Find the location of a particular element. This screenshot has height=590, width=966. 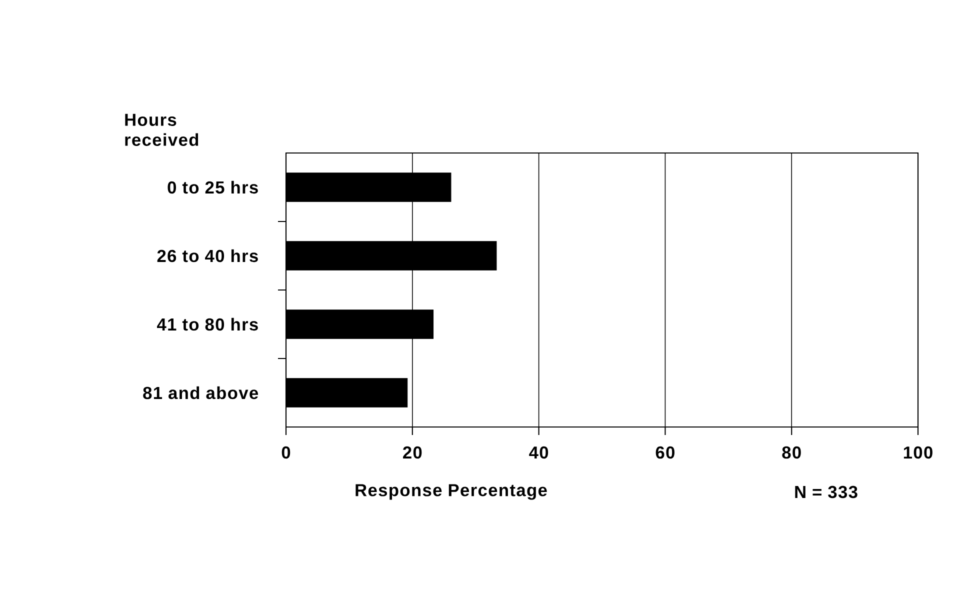

x-tick-label: 0 is located at coordinates (286, 452).